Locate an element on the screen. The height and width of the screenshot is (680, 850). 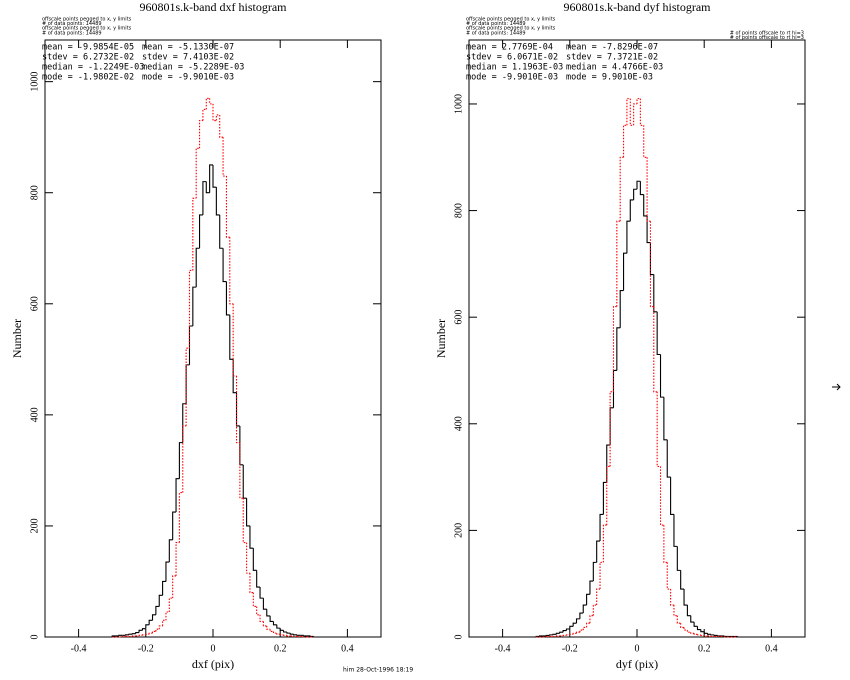
stat: median = -5.2289E-03 is located at coordinates (193, 68).